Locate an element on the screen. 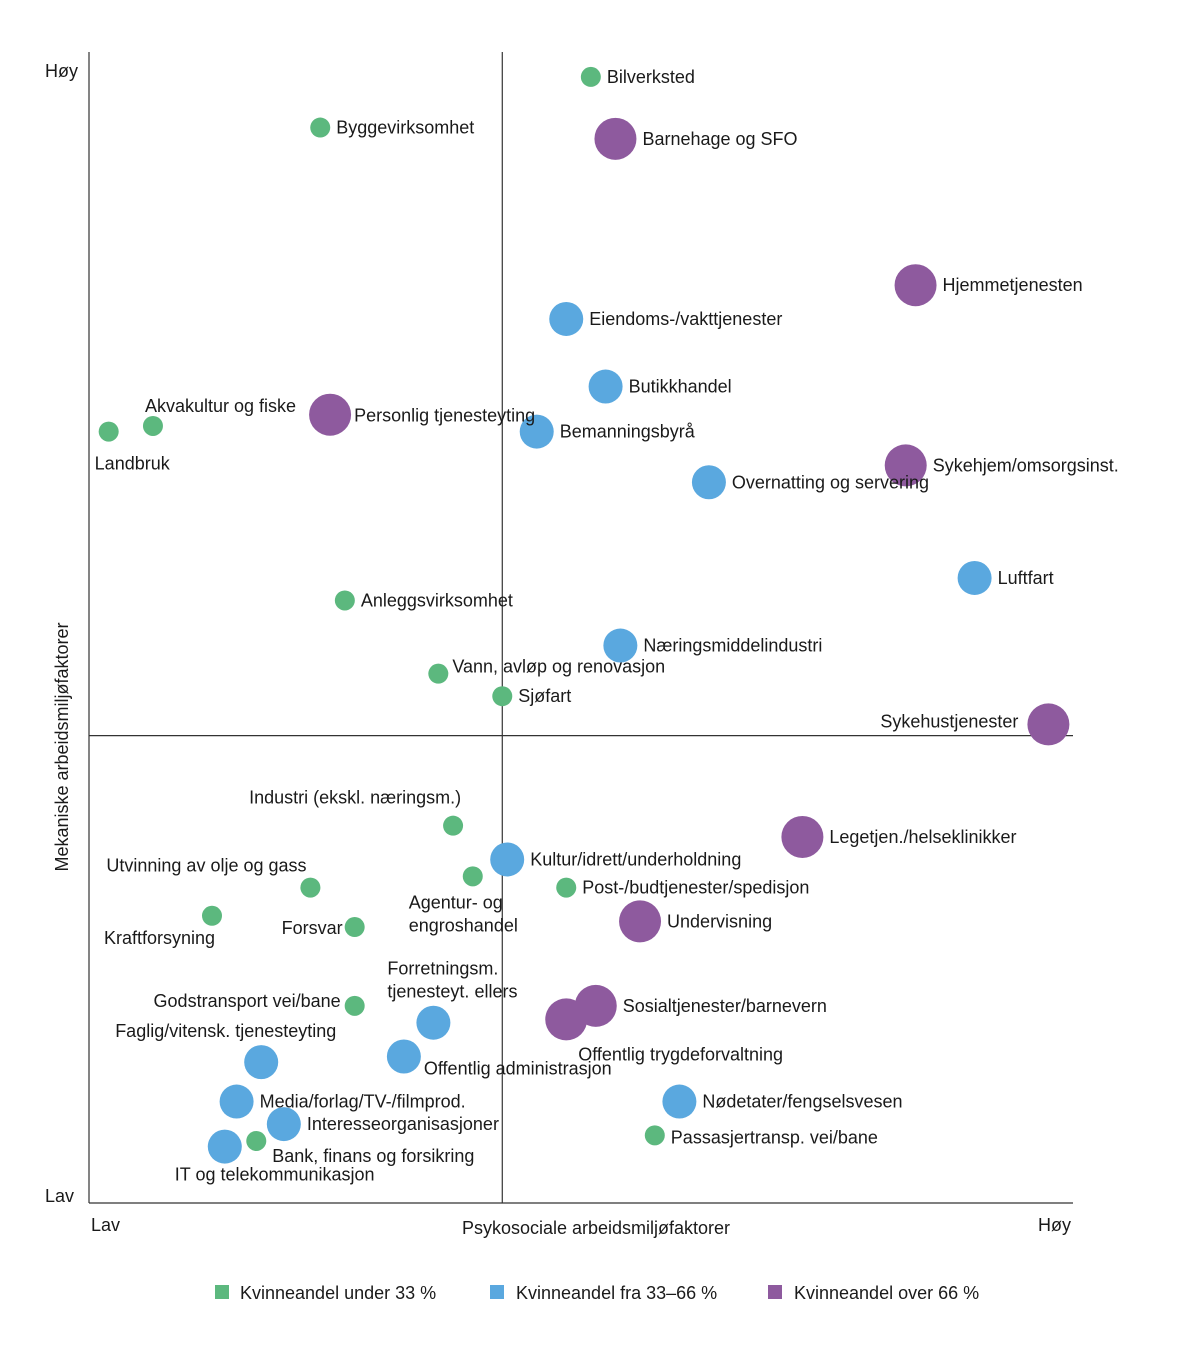 The width and height of the screenshot is (1200, 1350). point-label-31: Faglig/vitensk. tjenesteyting is located at coordinates (225, 1031).